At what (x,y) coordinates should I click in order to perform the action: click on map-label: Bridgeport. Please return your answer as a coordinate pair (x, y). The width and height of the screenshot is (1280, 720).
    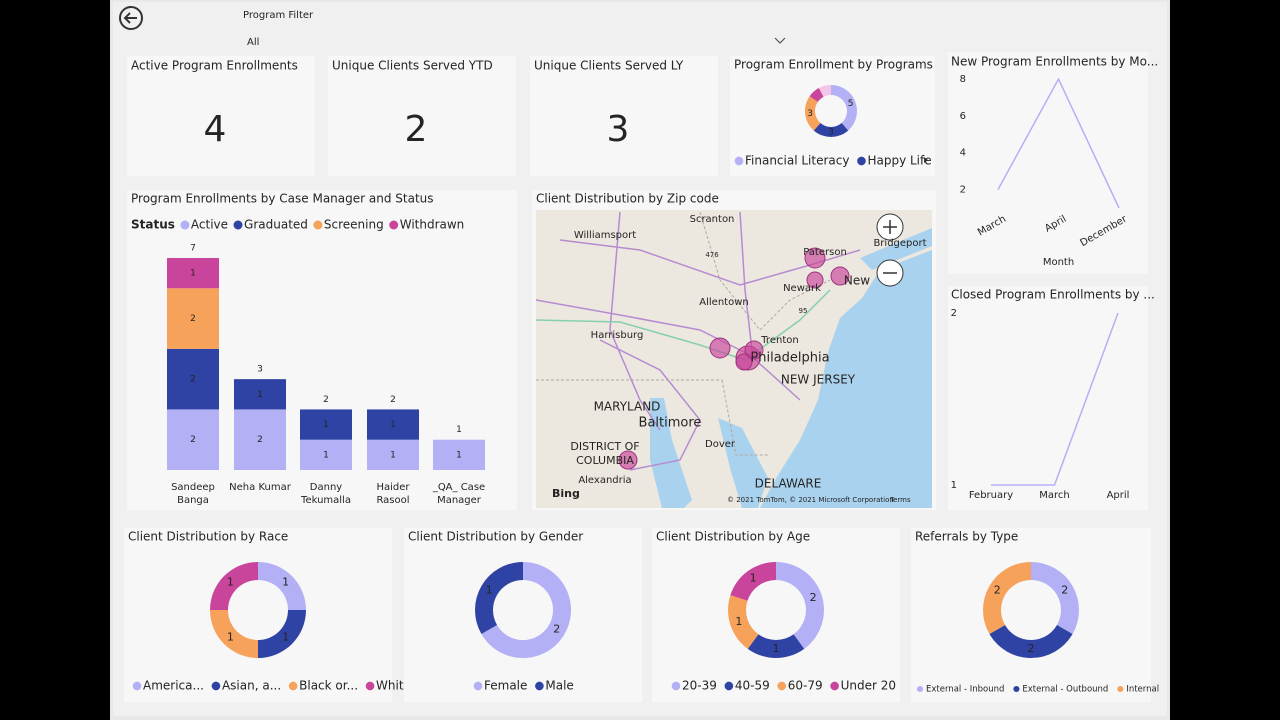
    Looking at the image, I should click on (899, 243).